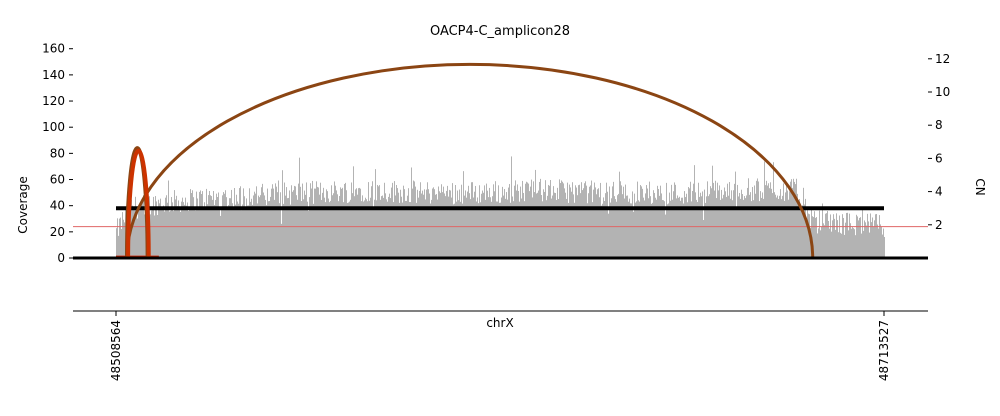 This screenshot has width=1000, height=416. Describe the element at coordinates (138, 203) in the screenshot. I see `breakpoint-arc` at that location.